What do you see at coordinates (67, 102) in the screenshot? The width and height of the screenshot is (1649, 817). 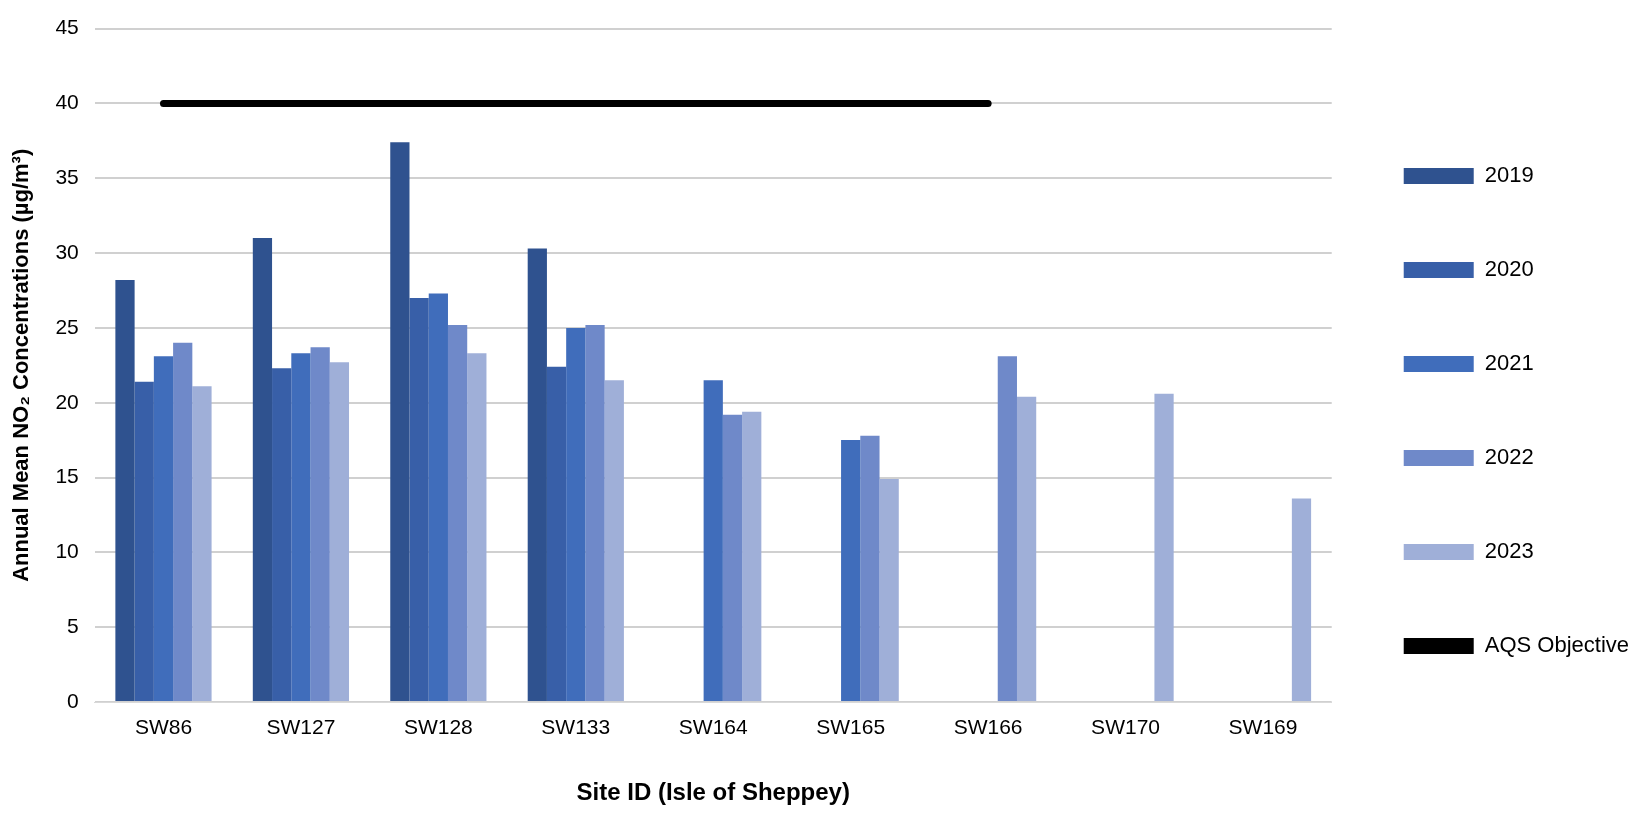 I see `y-tick-label: 40` at bounding box center [67, 102].